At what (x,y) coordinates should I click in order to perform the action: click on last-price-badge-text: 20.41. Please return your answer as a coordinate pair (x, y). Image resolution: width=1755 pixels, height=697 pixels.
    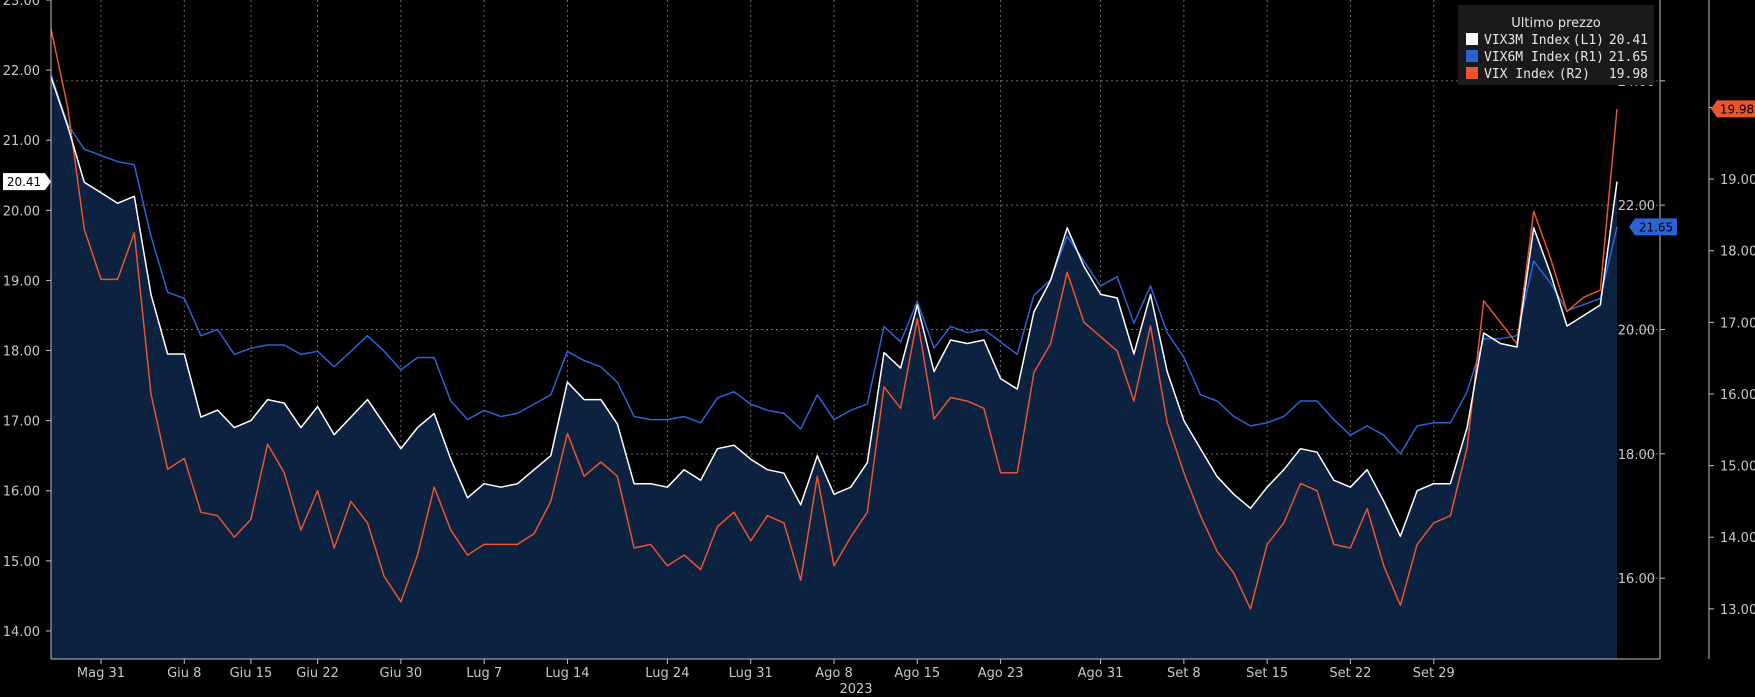
    Looking at the image, I should click on (24, 182).